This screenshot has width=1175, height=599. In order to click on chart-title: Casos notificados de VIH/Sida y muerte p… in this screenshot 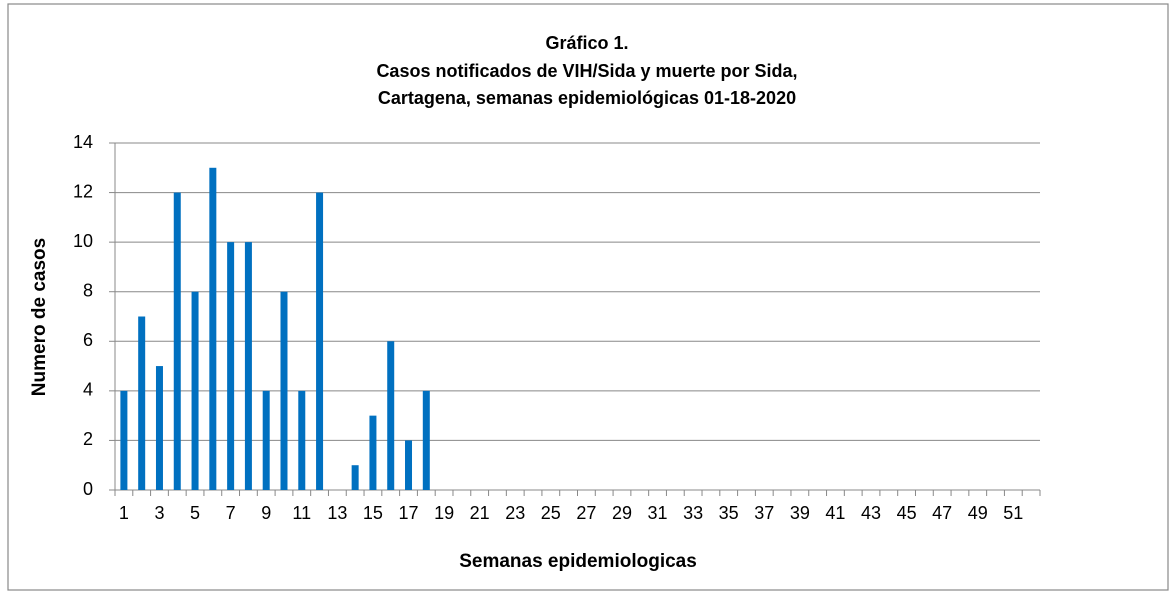, I will do `click(586, 71)`.